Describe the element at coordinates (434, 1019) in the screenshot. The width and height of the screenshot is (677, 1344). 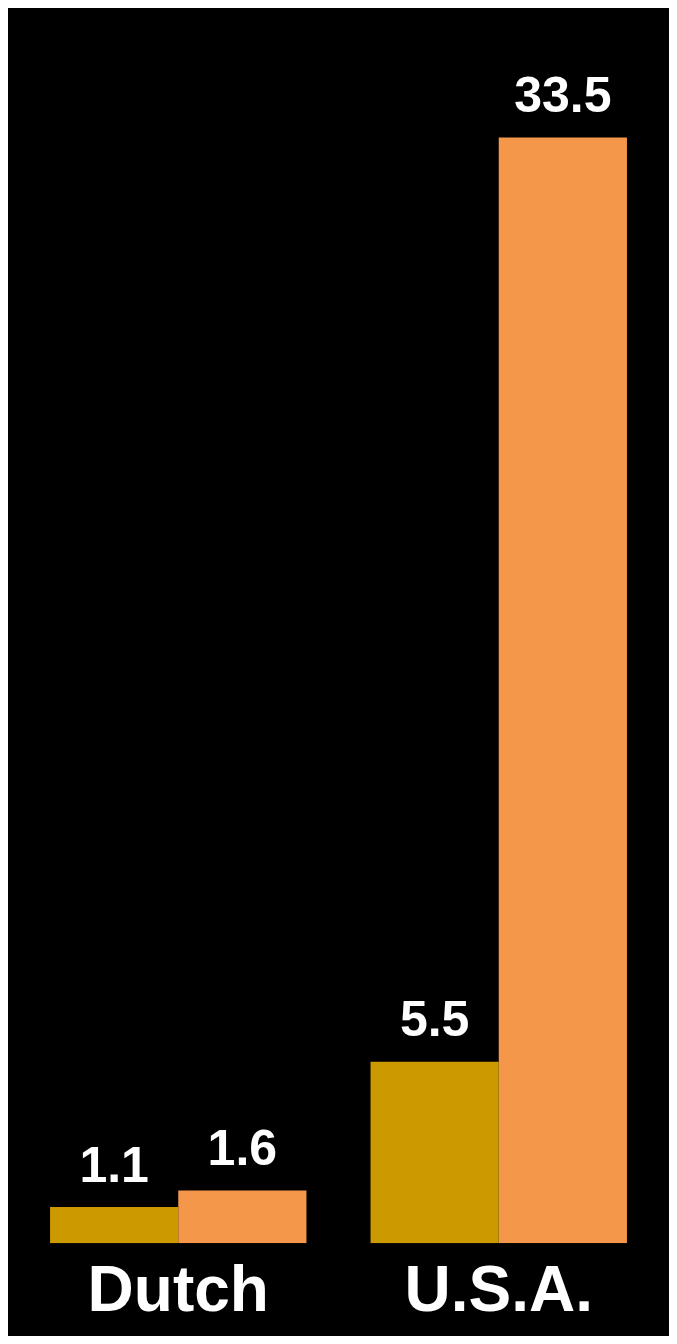
I see `data-label: 5.5` at that location.